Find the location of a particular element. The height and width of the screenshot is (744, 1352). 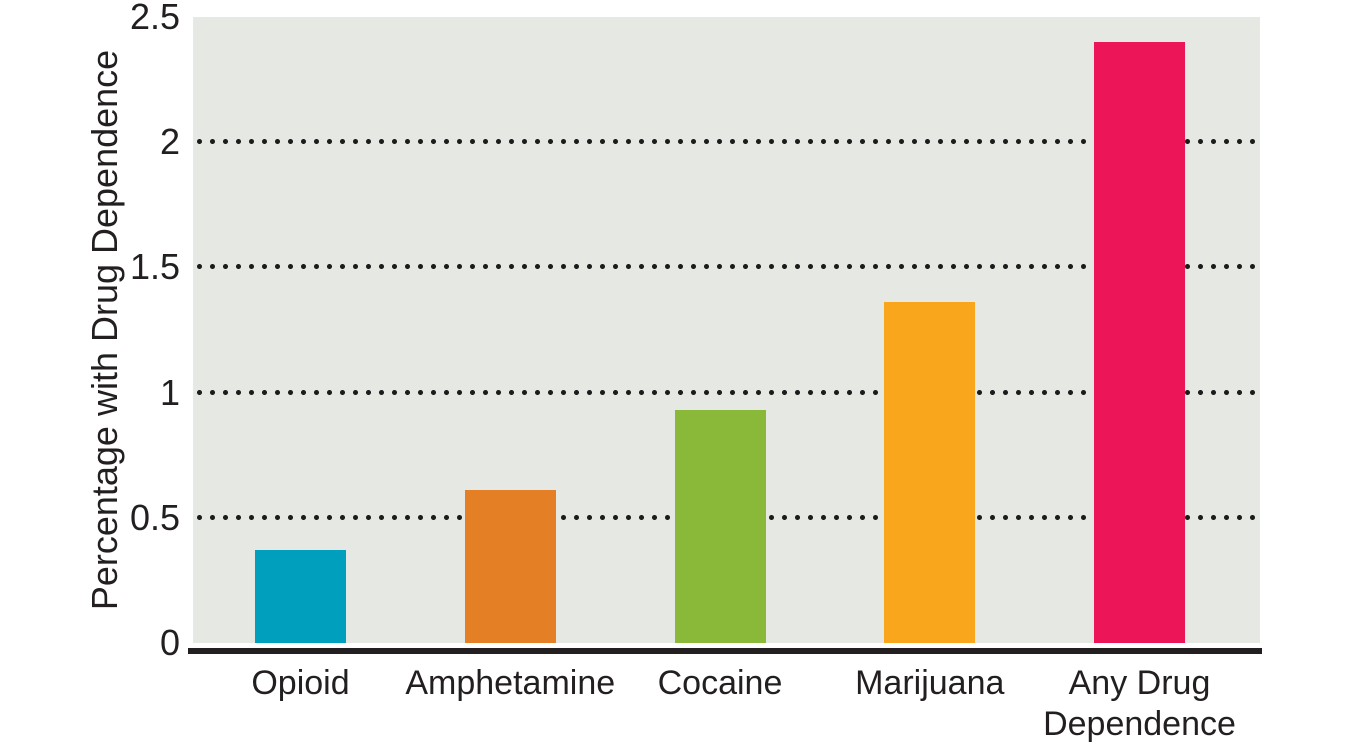

x-label-opioid: Opioid is located at coordinates (300, 683).